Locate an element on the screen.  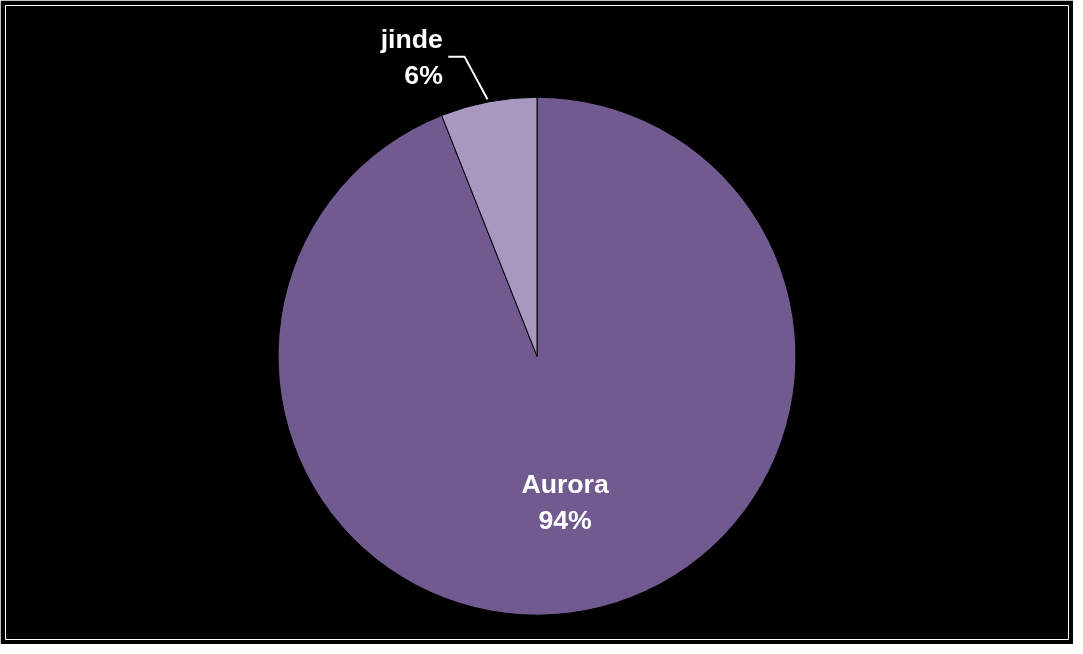
data-label: 94% is located at coordinates (565, 519).